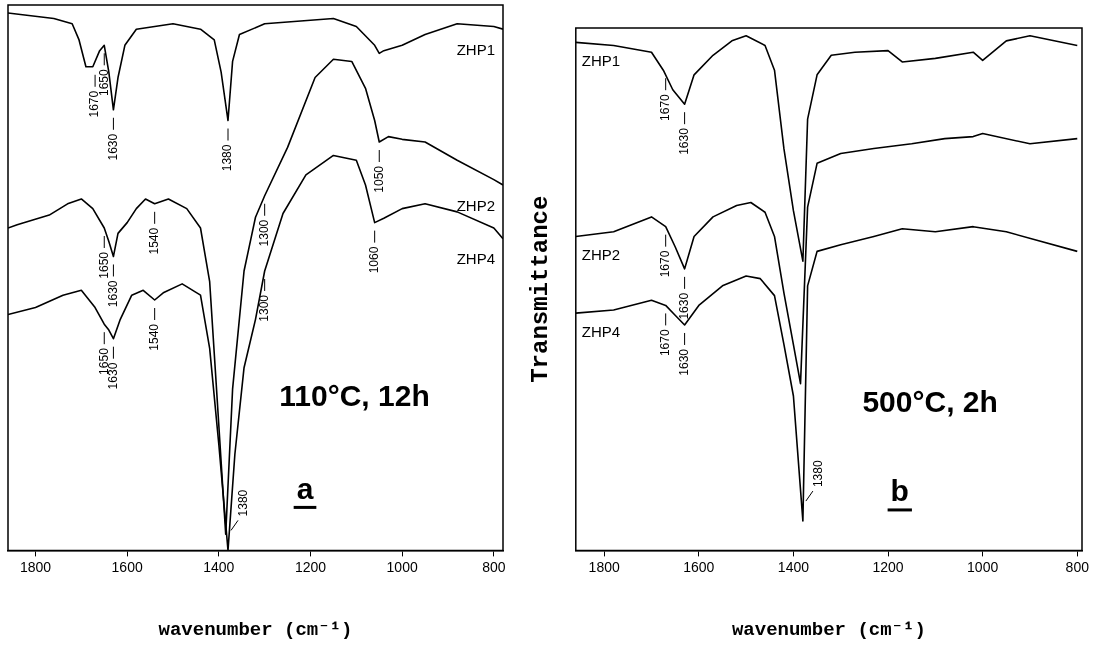  What do you see at coordinates (541, 289) in the screenshot?
I see `y-axis-title: Transmittance` at bounding box center [541, 289].